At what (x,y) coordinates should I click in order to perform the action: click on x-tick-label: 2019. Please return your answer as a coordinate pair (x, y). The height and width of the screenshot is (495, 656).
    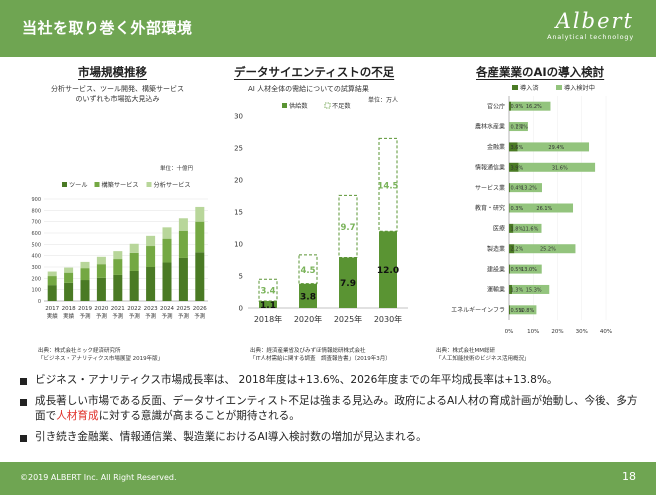
    Looking at the image, I should click on (85, 309).